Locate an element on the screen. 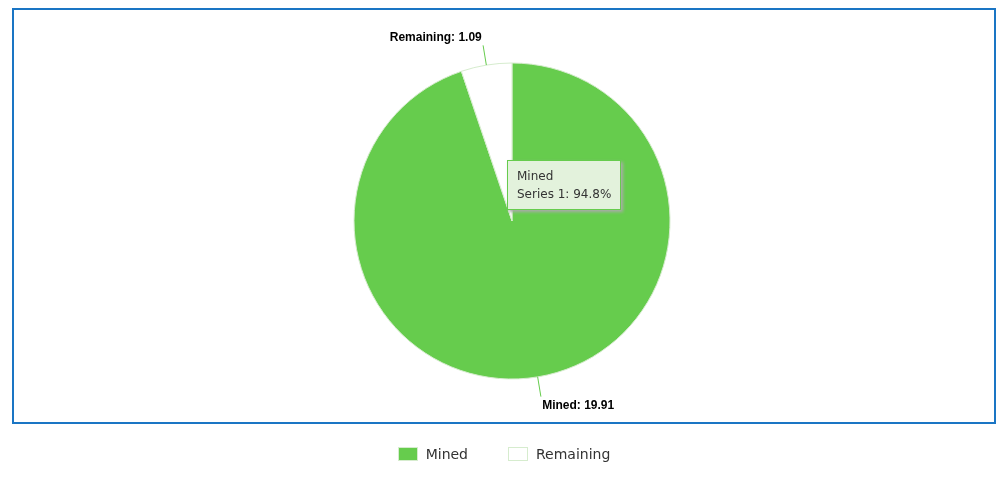  text: Series 1: 94.8% is located at coordinates (564, 194).